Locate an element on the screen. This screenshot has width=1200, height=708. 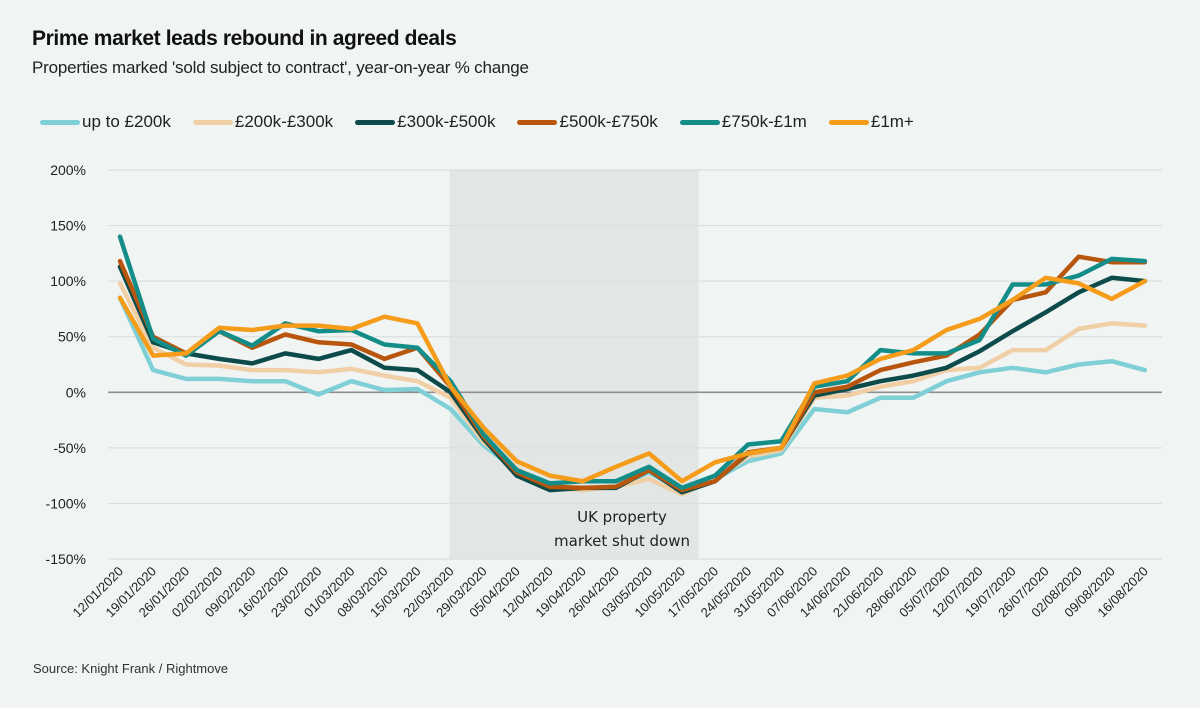
legend-label: £1m+ is located at coordinates (892, 121).